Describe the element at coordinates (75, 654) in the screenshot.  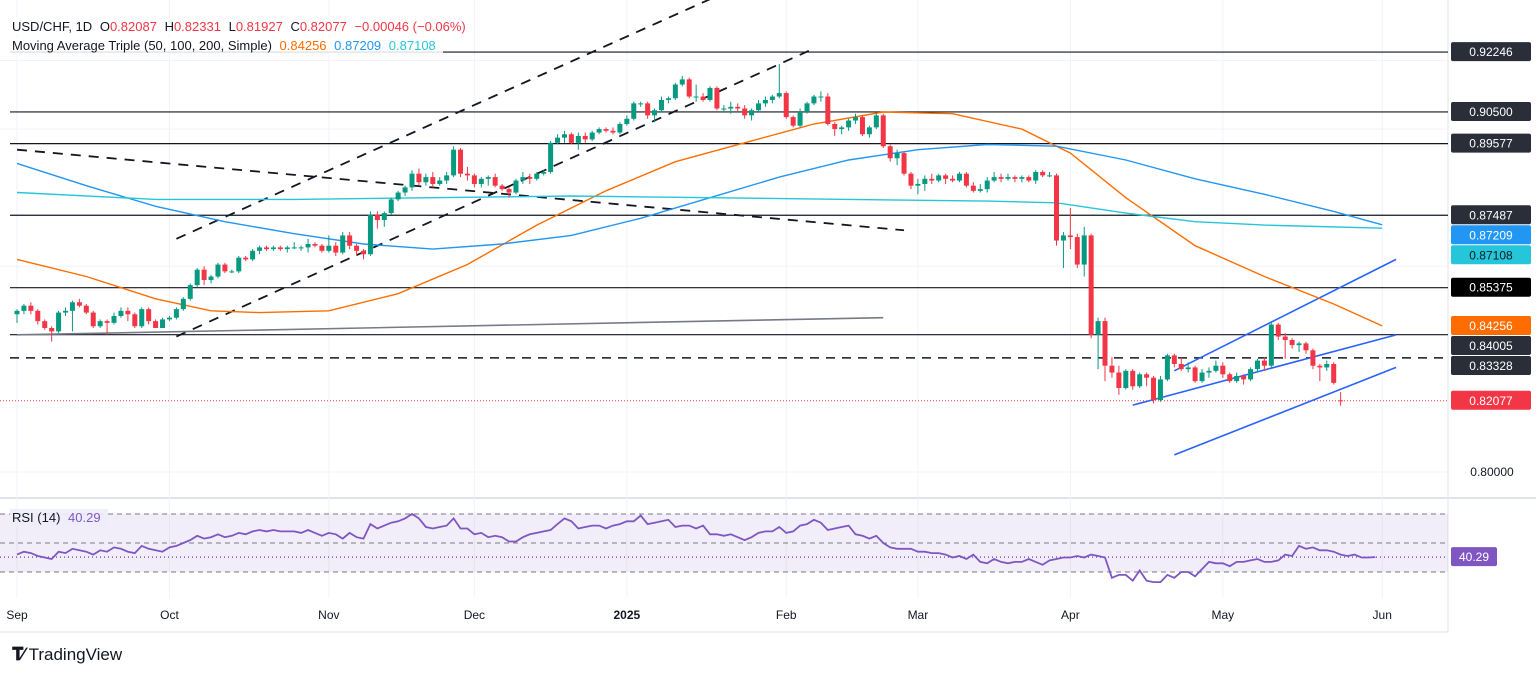
I see `brand-name: TradingView` at that location.